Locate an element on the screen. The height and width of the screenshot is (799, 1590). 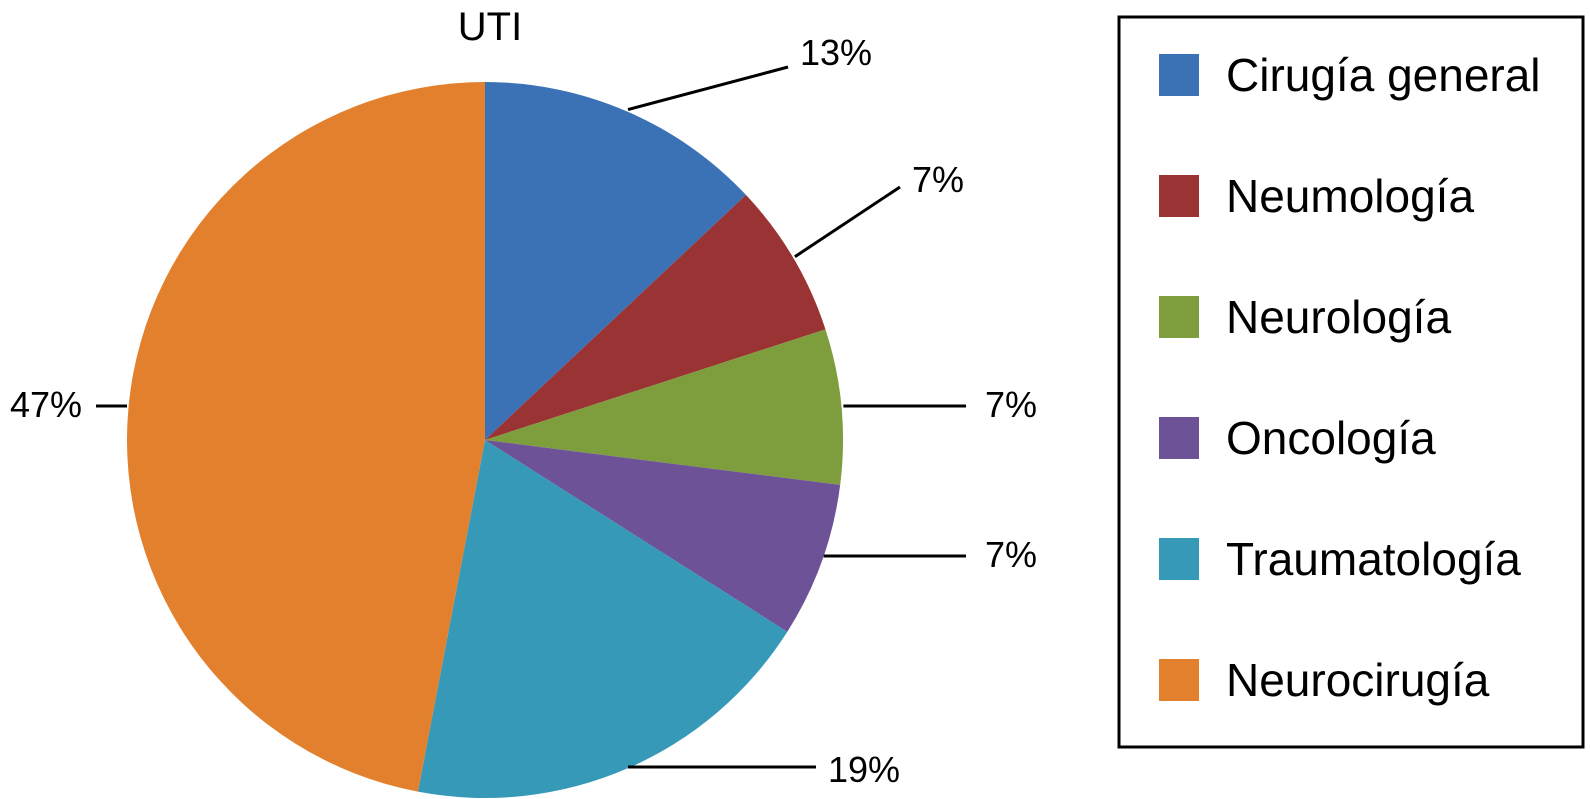
legend-label-oncologia: Oncología is located at coordinates (1331, 438).